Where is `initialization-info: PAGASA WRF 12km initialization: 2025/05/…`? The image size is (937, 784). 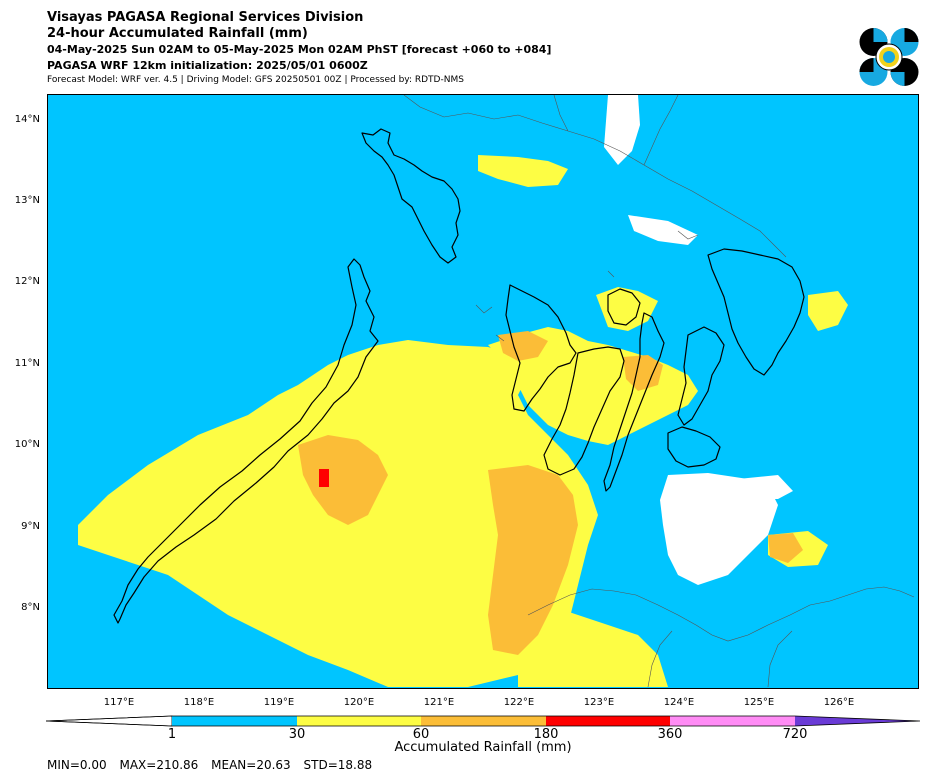
initialization-info: PAGASA WRF 12km initialization: 2025/05/… is located at coordinates (207, 65).